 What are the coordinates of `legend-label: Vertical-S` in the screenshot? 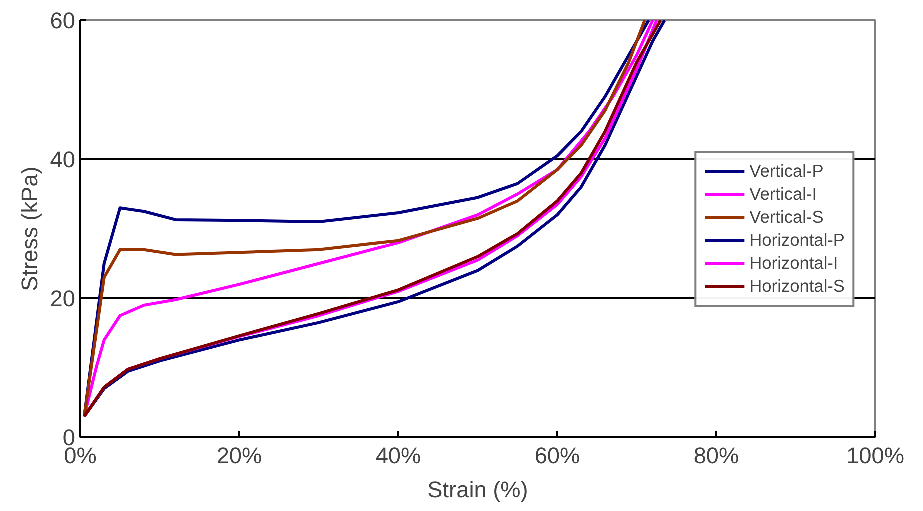 It's located at (787, 217).